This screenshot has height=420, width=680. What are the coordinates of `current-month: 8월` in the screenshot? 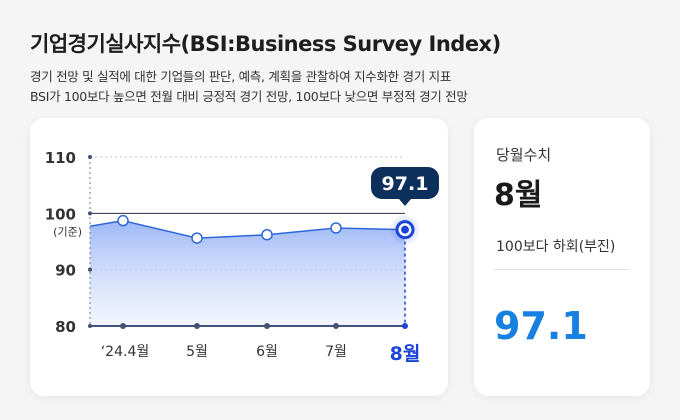 It's located at (518, 195).